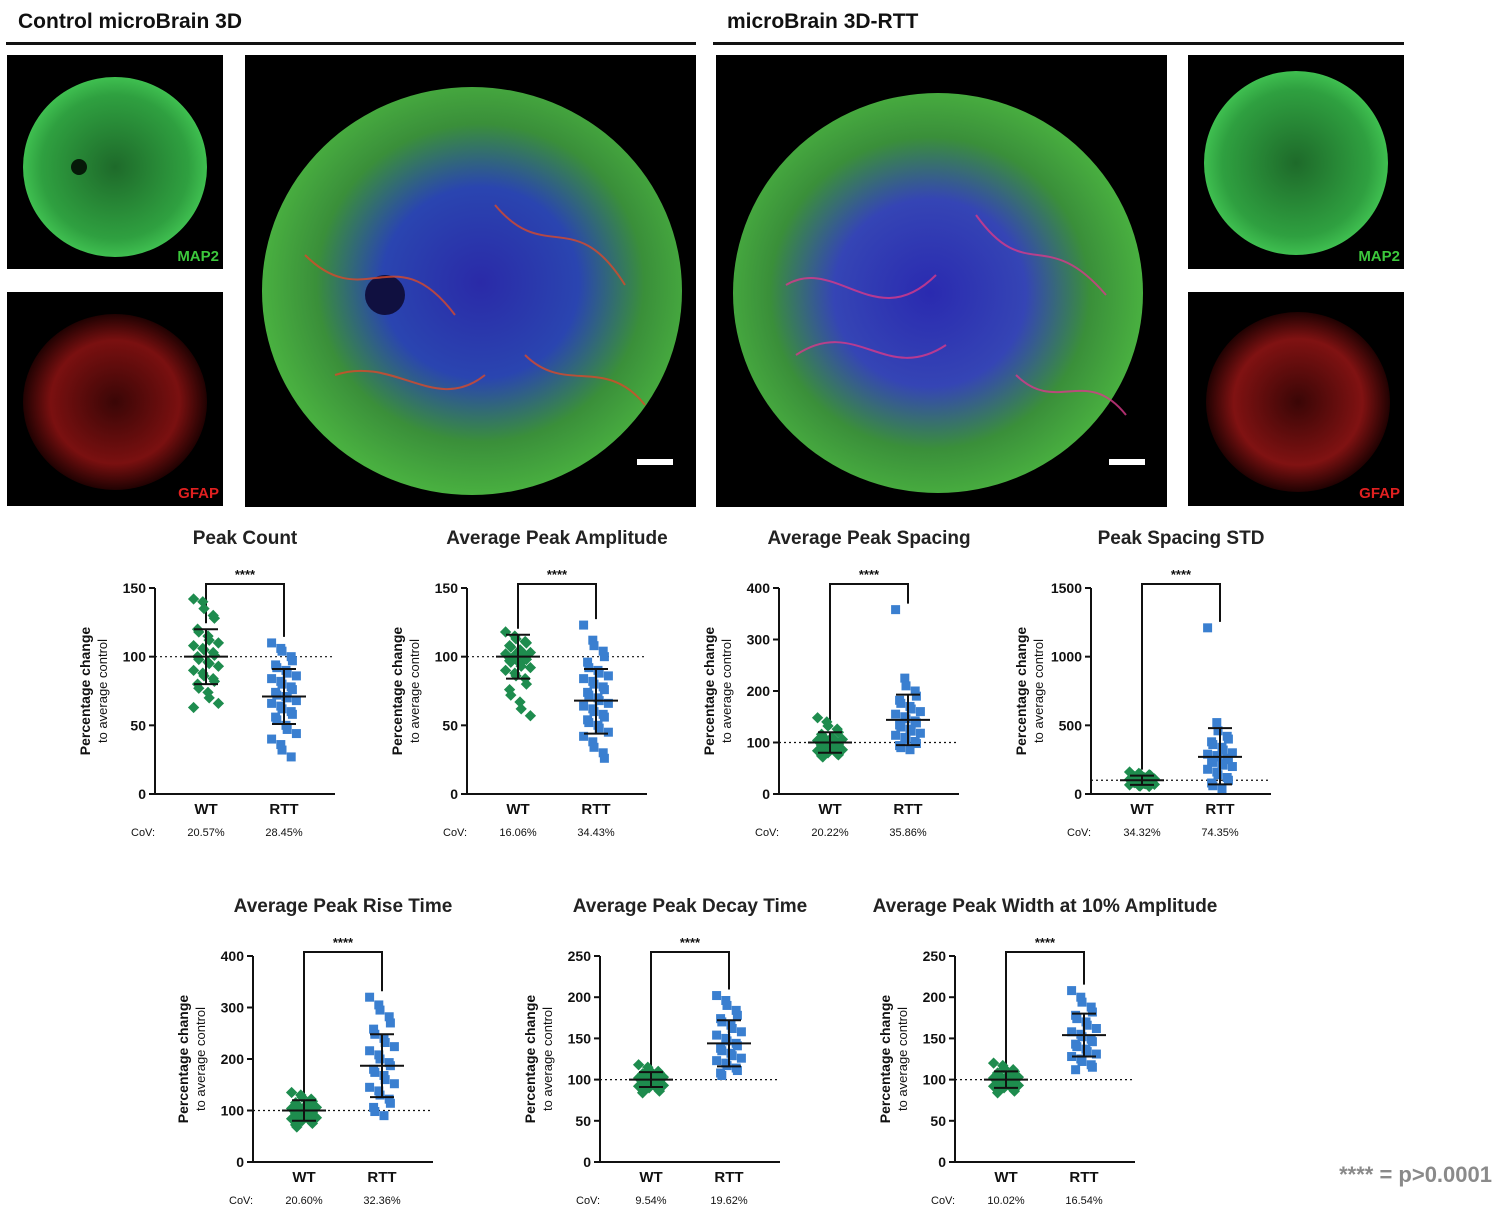 The width and height of the screenshot is (1500, 1216). What do you see at coordinates (556, 538) in the screenshot?
I see `chart-title: Average Peak Amplitude` at bounding box center [556, 538].